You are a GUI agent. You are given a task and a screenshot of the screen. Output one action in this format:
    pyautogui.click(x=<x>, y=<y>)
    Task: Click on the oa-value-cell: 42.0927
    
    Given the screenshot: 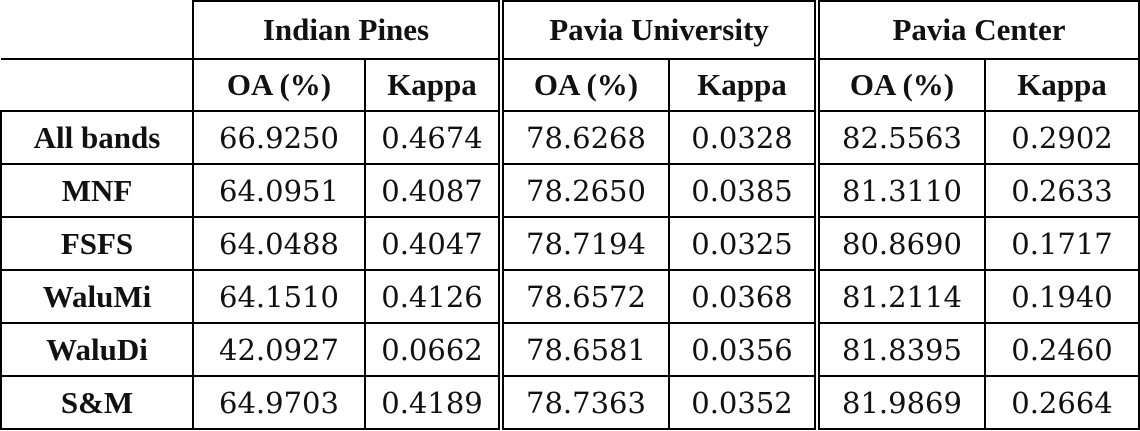 What is the action you would take?
    pyautogui.click(x=279, y=349)
    